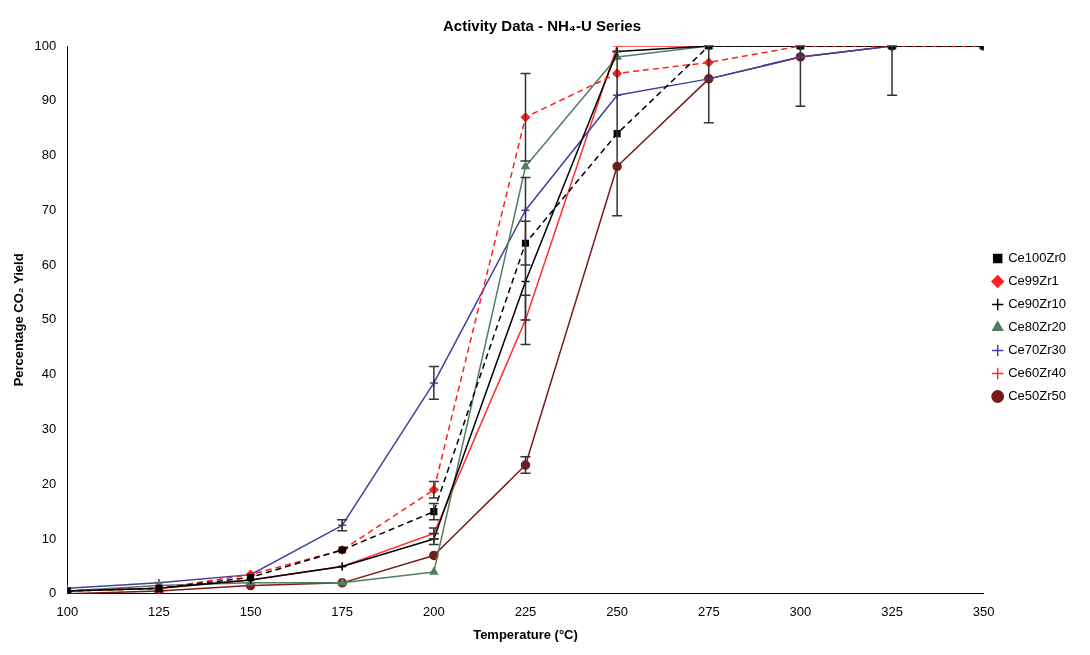  Describe the element at coordinates (53, 593) in the screenshot. I see `y-tick-label: 0` at that location.